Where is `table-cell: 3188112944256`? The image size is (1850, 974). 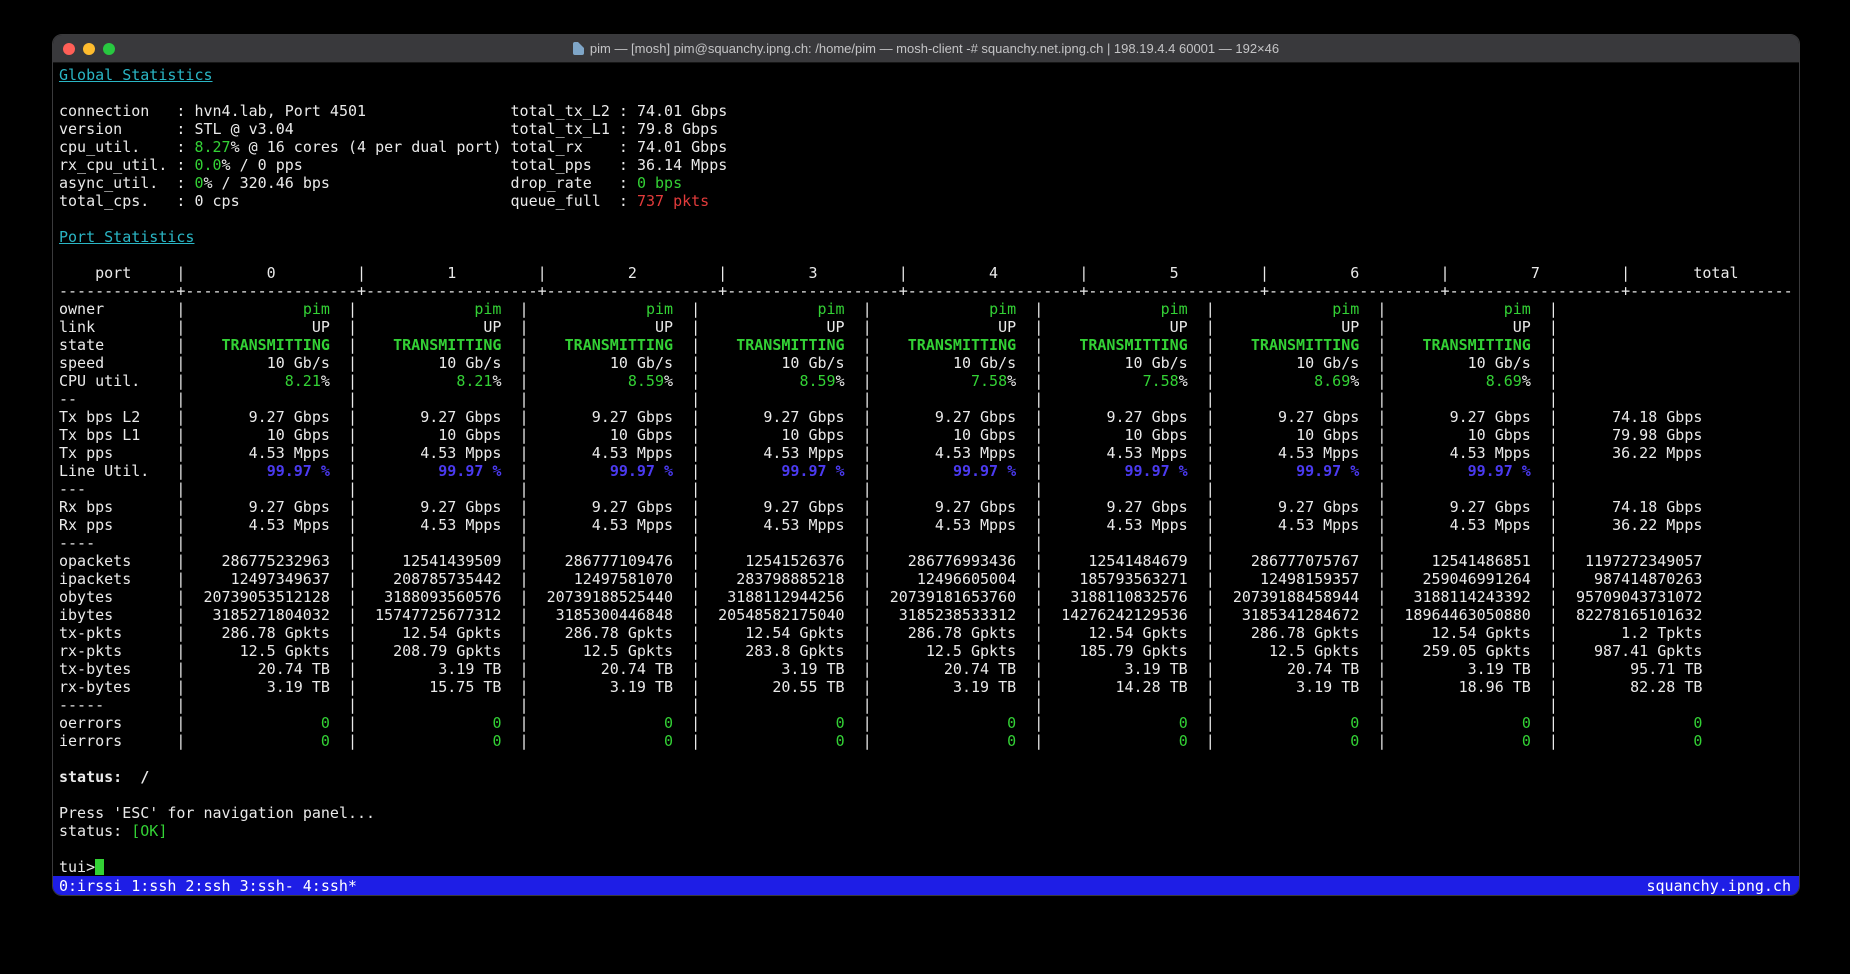
table-cell: 3188112944256 is located at coordinates (786, 597).